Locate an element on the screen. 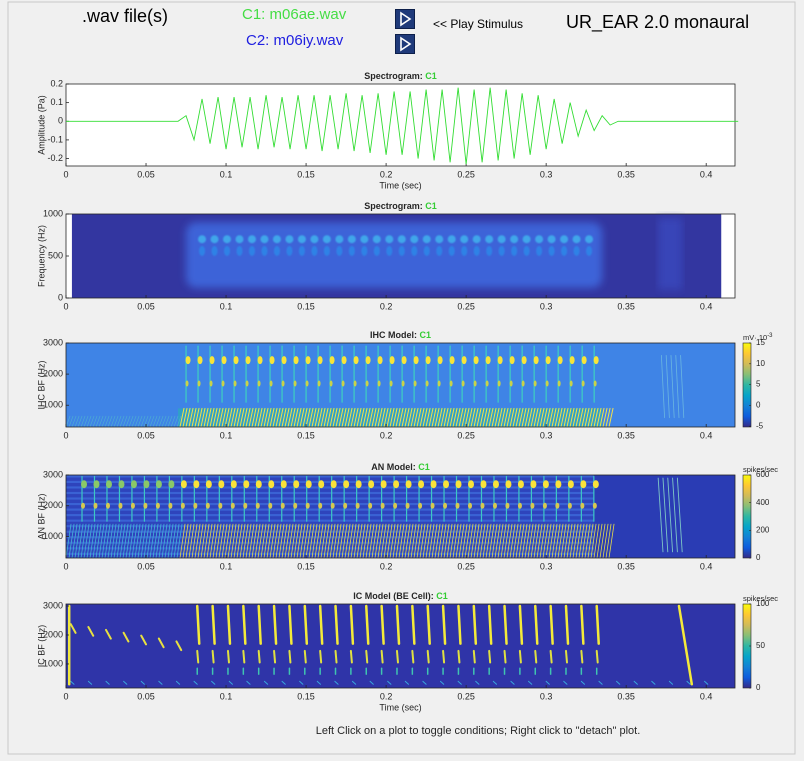 This screenshot has height=761, width=804. y-axis-label: IHC BF (Hz) is located at coordinates (41, 385).